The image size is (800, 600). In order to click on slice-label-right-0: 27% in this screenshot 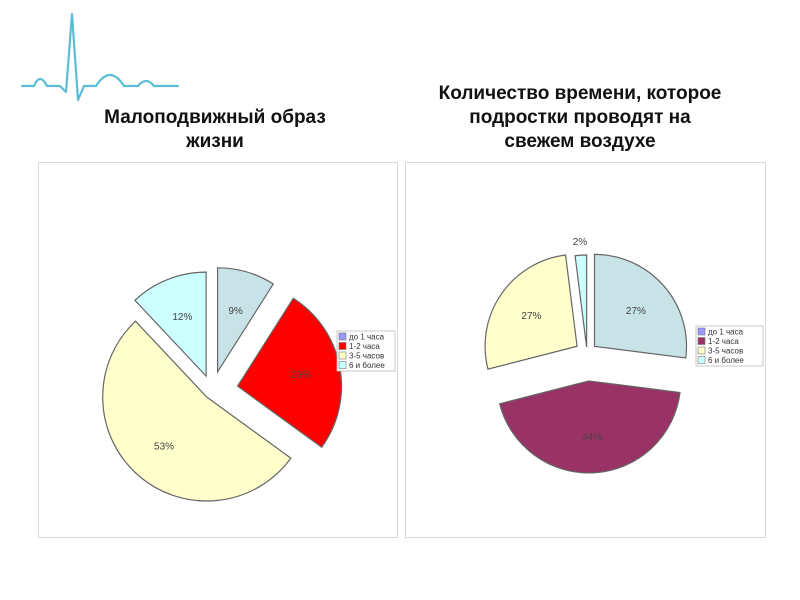, I will do `click(636, 311)`.